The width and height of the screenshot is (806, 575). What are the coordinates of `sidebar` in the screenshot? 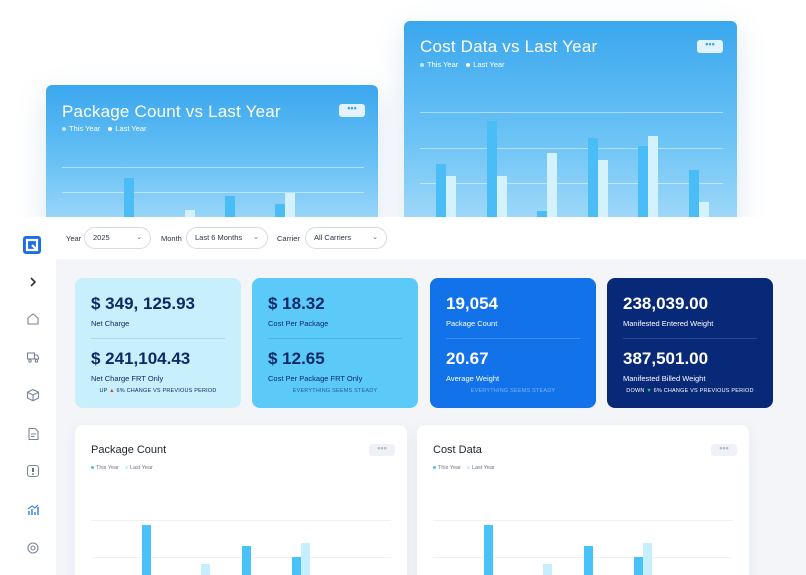 It's located at (28, 396).